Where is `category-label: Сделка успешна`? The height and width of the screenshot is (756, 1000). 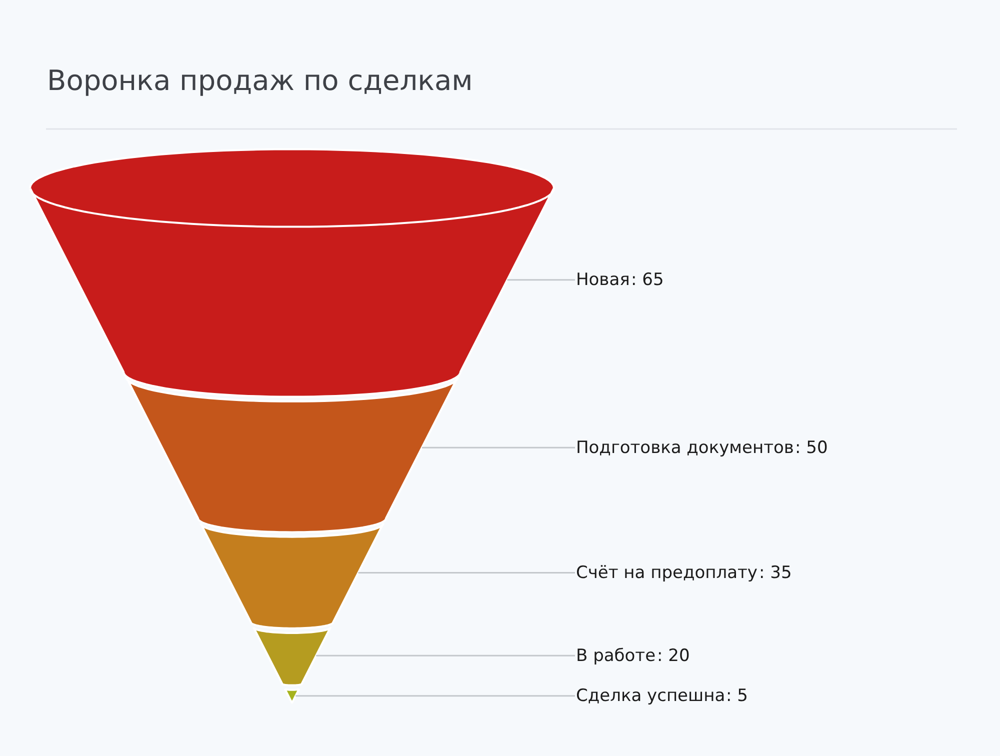 category-label: Сделка успешна is located at coordinates (651, 696).